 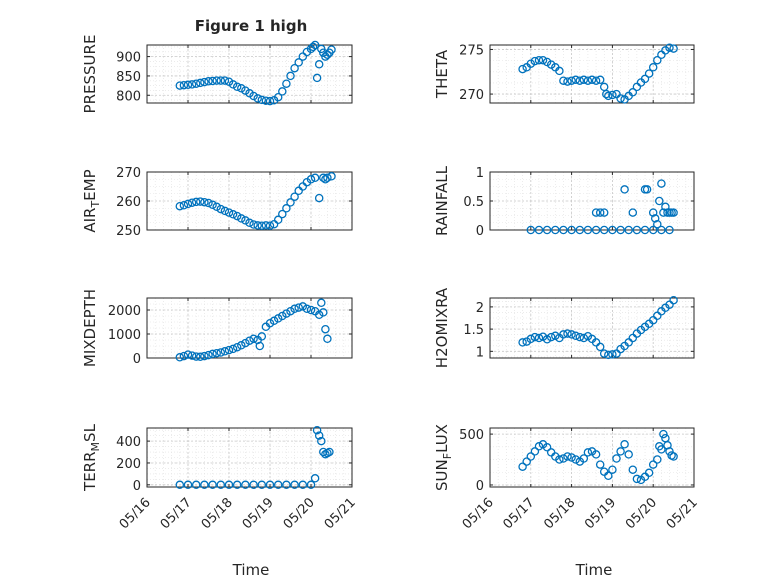 What do you see at coordinates (91, 200) in the screenshot?
I see `y-axis-label: AIRTEMP` at bounding box center [91, 200].